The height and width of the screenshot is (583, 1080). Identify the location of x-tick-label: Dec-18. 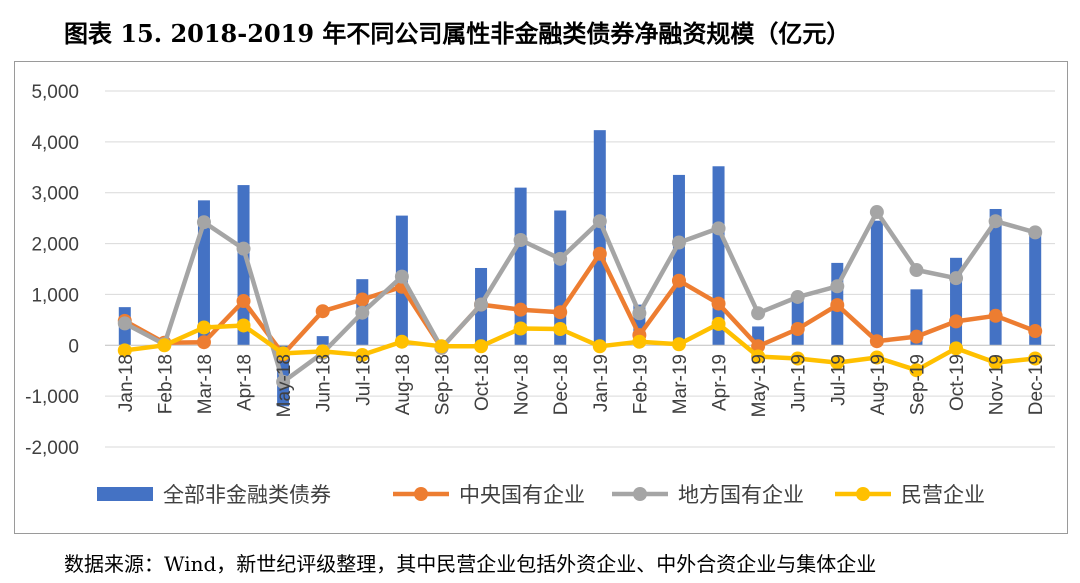
(561, 384).